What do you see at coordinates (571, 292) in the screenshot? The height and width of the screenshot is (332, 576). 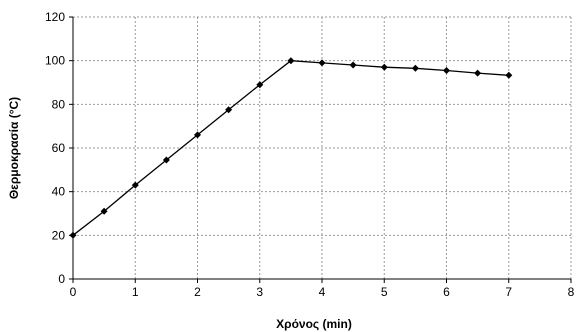 I see `x-tick-label: 8` at bounding box center [571, 292].